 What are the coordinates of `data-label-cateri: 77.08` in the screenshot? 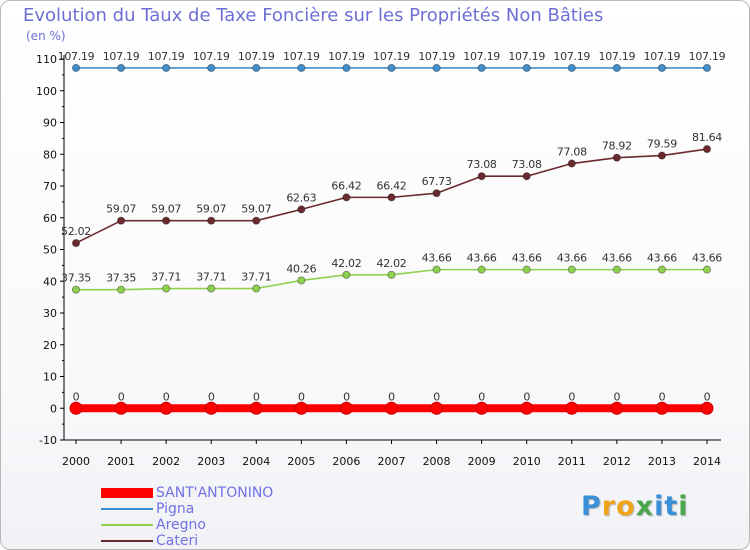 It's located at (572, 152).